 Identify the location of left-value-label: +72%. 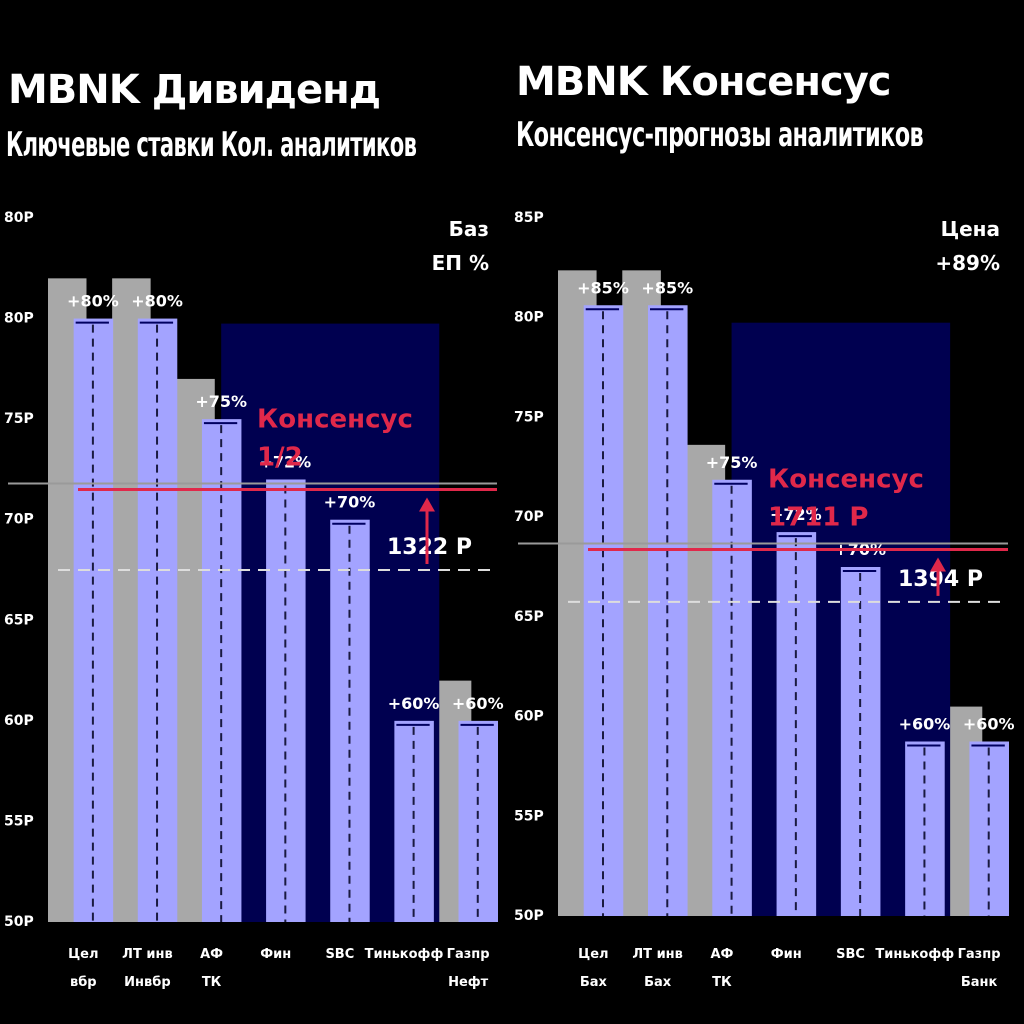
(285, 461).